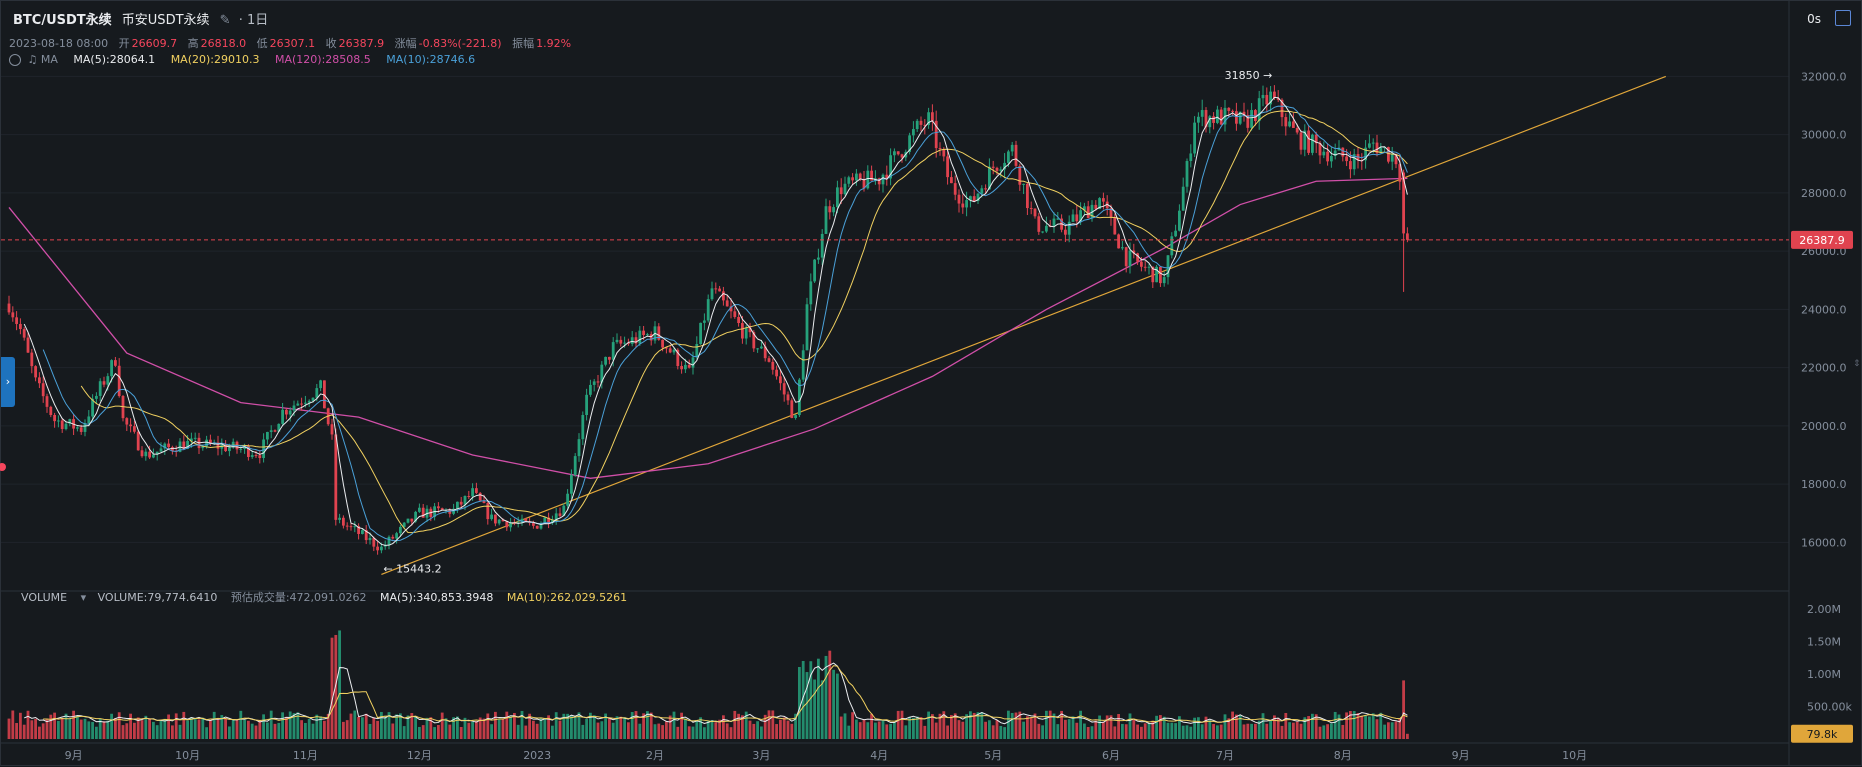  What do you see at coordinates (1857, 364) in the screenshot?
I see `axis-scroll-icon: ⇕` at bounding box center [1857, 364].